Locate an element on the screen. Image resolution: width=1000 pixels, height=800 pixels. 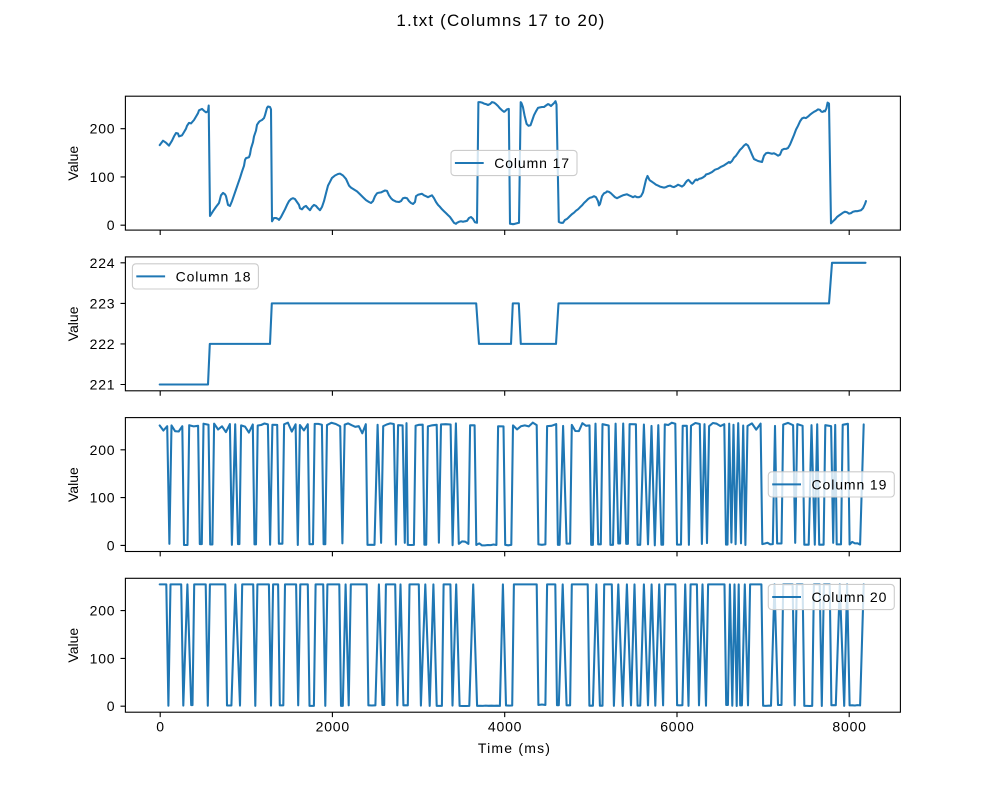
svg-text: 224 is located at coordinates (103, 263).